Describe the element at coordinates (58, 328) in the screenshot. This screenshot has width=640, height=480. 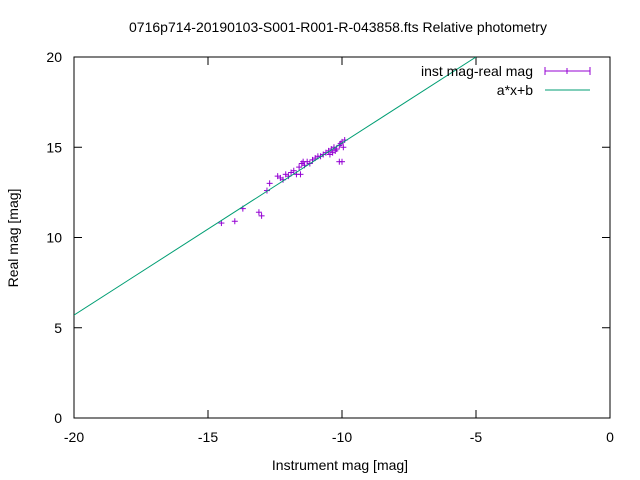
I see `y-tick-label: 5` at that location.